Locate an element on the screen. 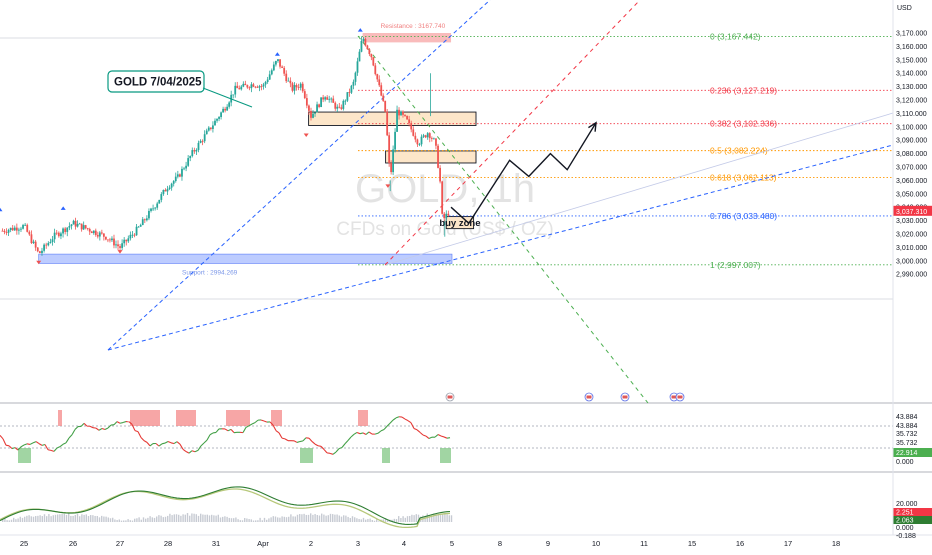  price-tick-label: 3,140.000 is located at coordinates (911, 74).